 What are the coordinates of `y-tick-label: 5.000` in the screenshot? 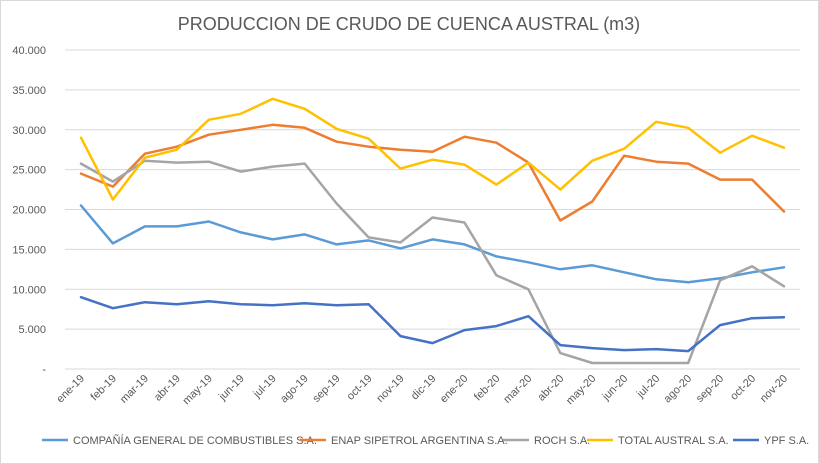 It's located at (32, 330).